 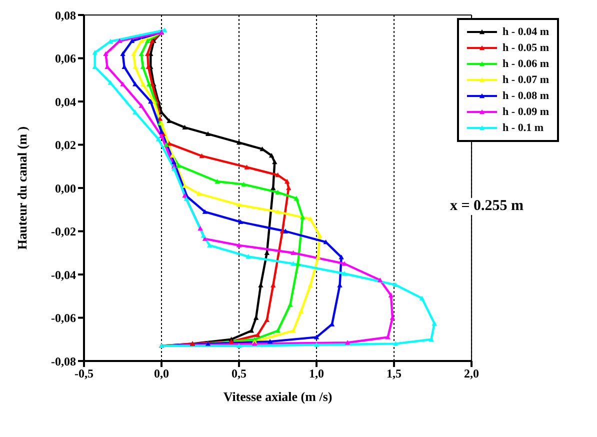 I want to click on legend-label: h - 0.05 m, so click(x=525, y=48).